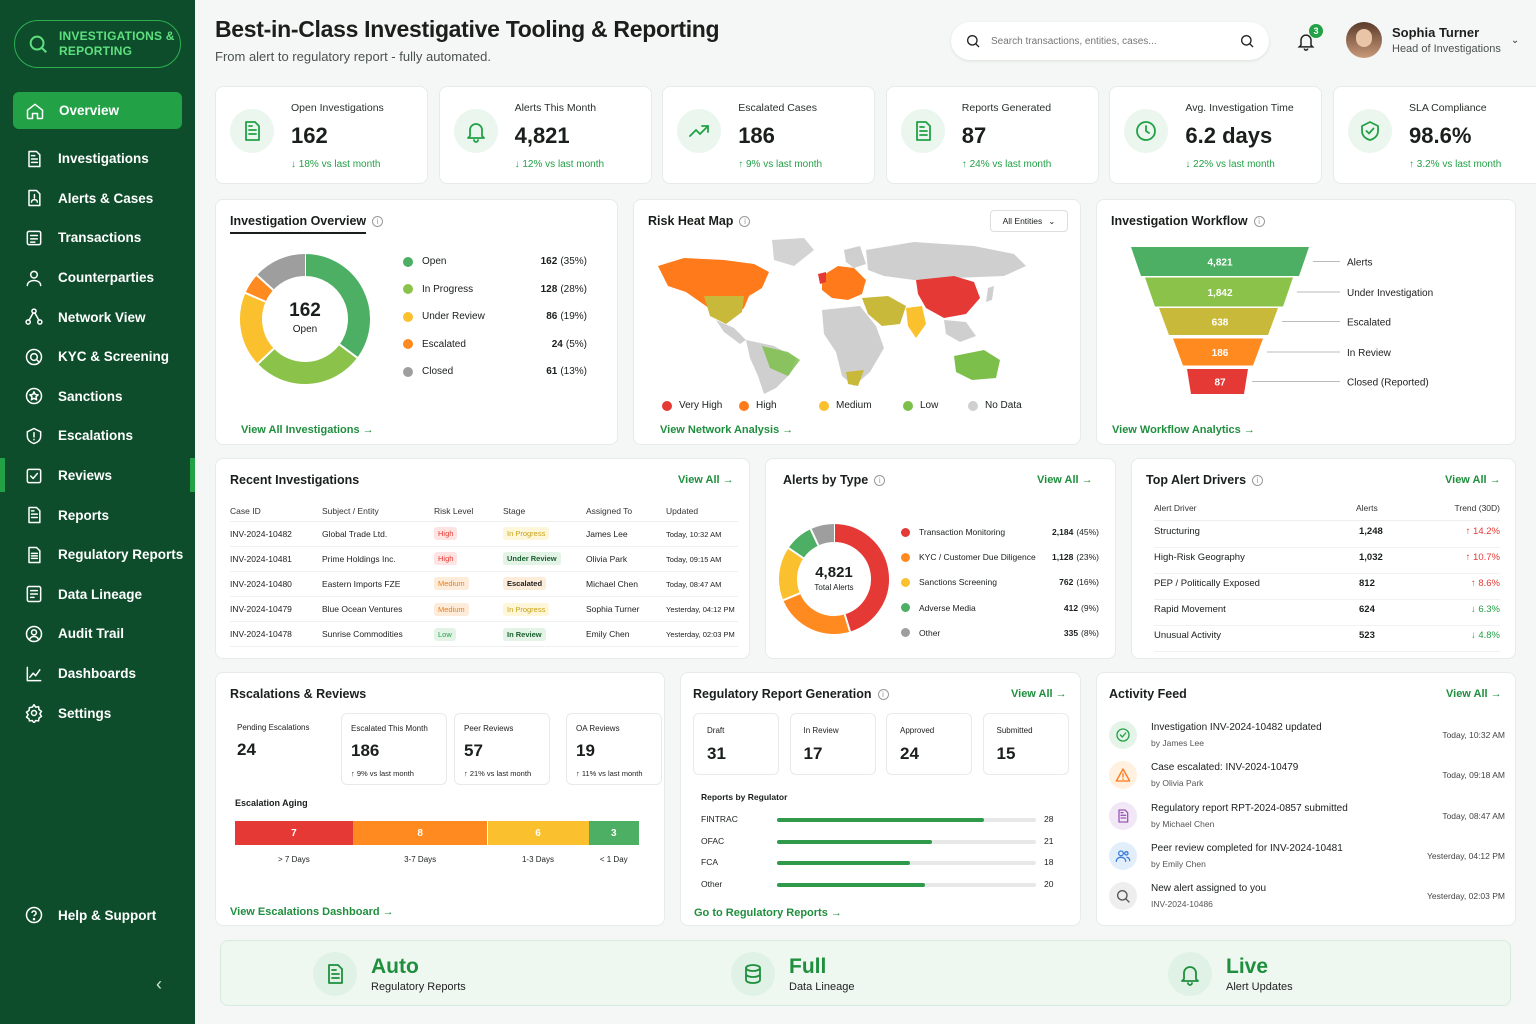 The image size is (1536, 1024). What do you see at coordinates (1448, 108) in the screenshot?
I see `kpi-label: SLA Compliance` at bounding box center [1448, 108].